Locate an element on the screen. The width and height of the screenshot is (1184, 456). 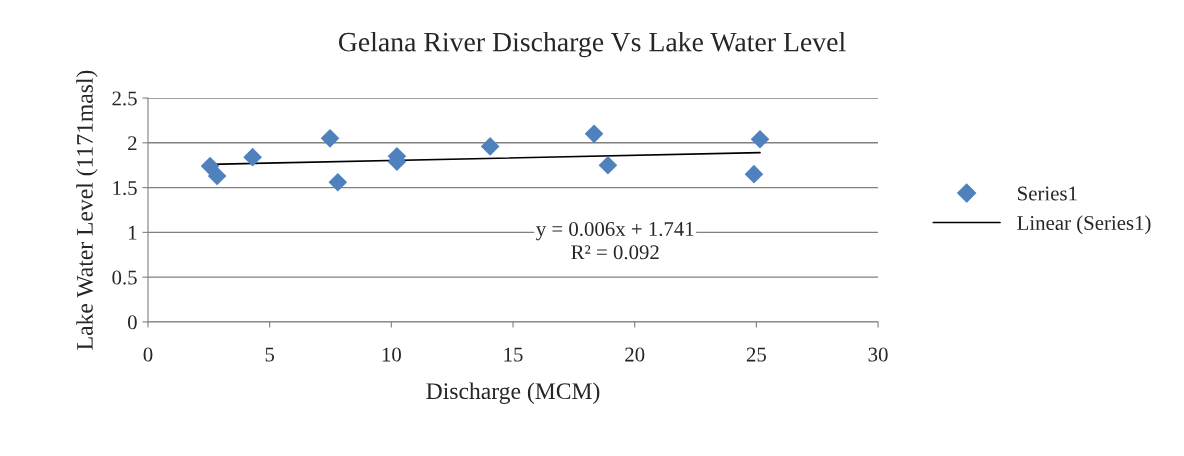
x-tick-label: 10 is located at coordinates (391, 354).